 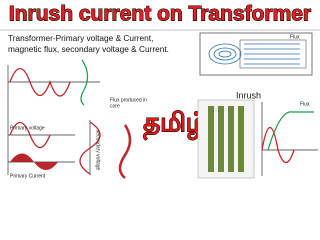 I want to click on description-line: Transformer-Primary voltage & Current,, so click(x=80, y=38).